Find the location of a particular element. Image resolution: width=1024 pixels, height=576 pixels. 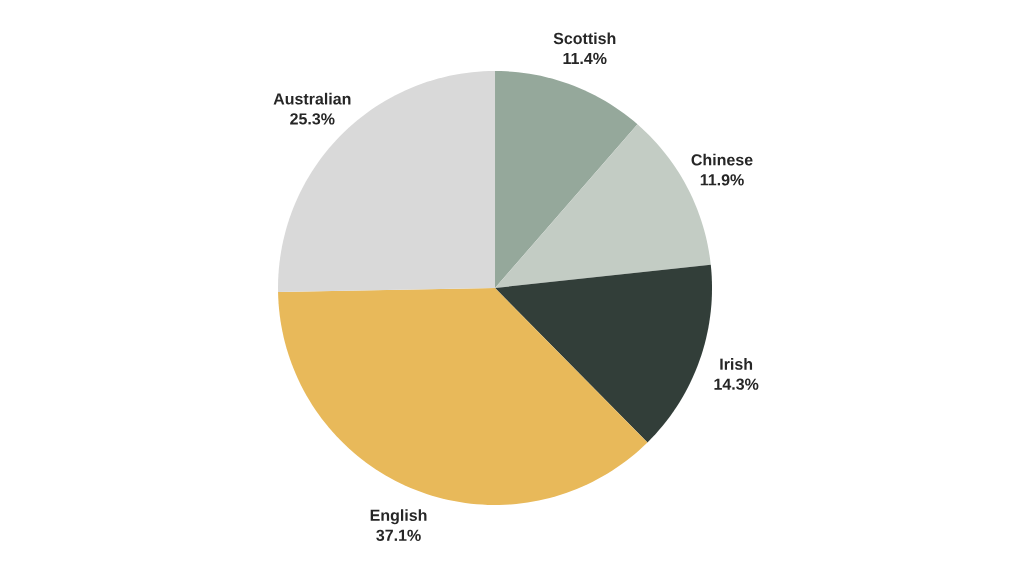

slice-label: Chinese is located at coordinates (722, 159).